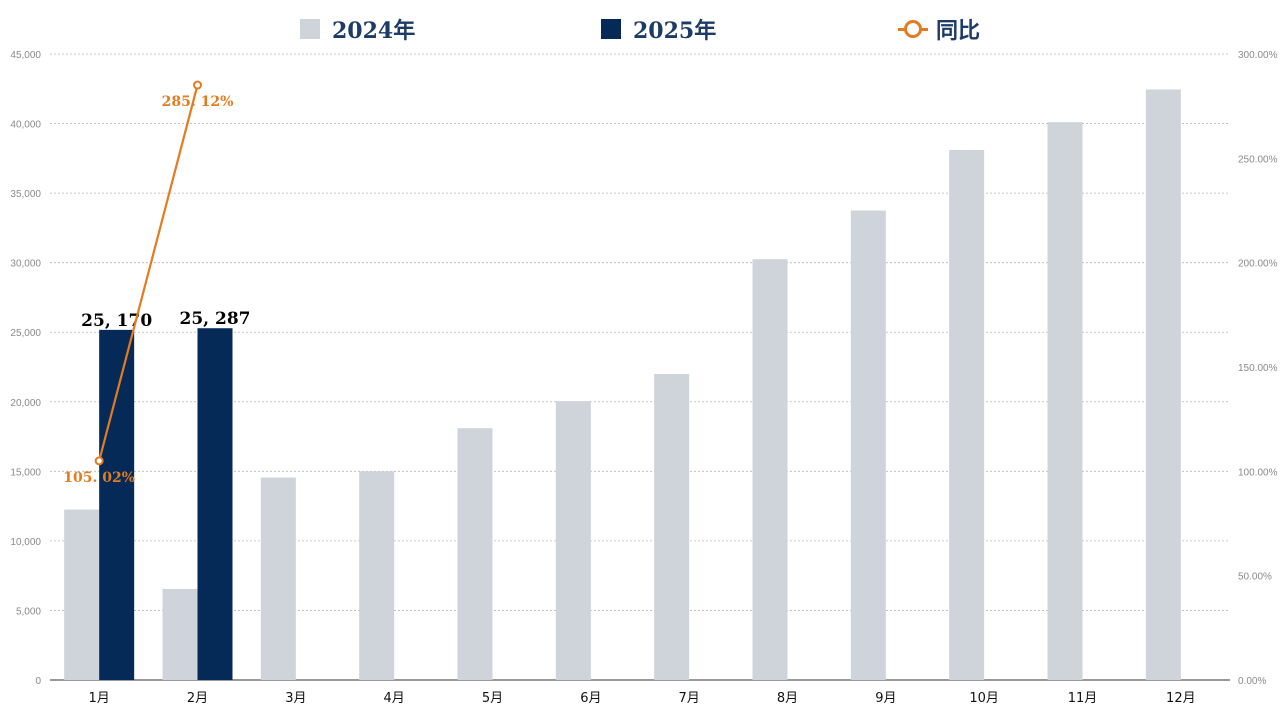  Describe the element at coordinates (885, 698) in the screenshot. I see `x-tick-label: 9月` at that location.